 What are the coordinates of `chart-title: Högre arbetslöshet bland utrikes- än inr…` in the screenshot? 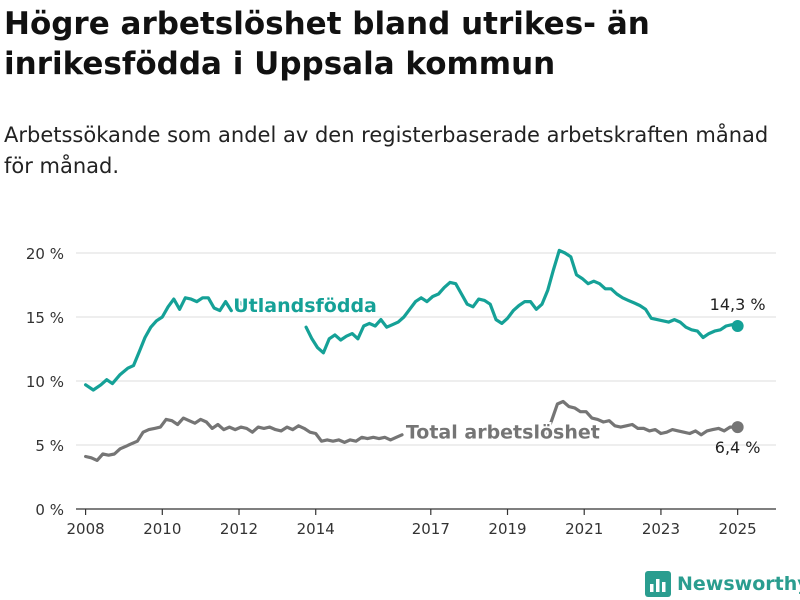 It's located at (327, 44).